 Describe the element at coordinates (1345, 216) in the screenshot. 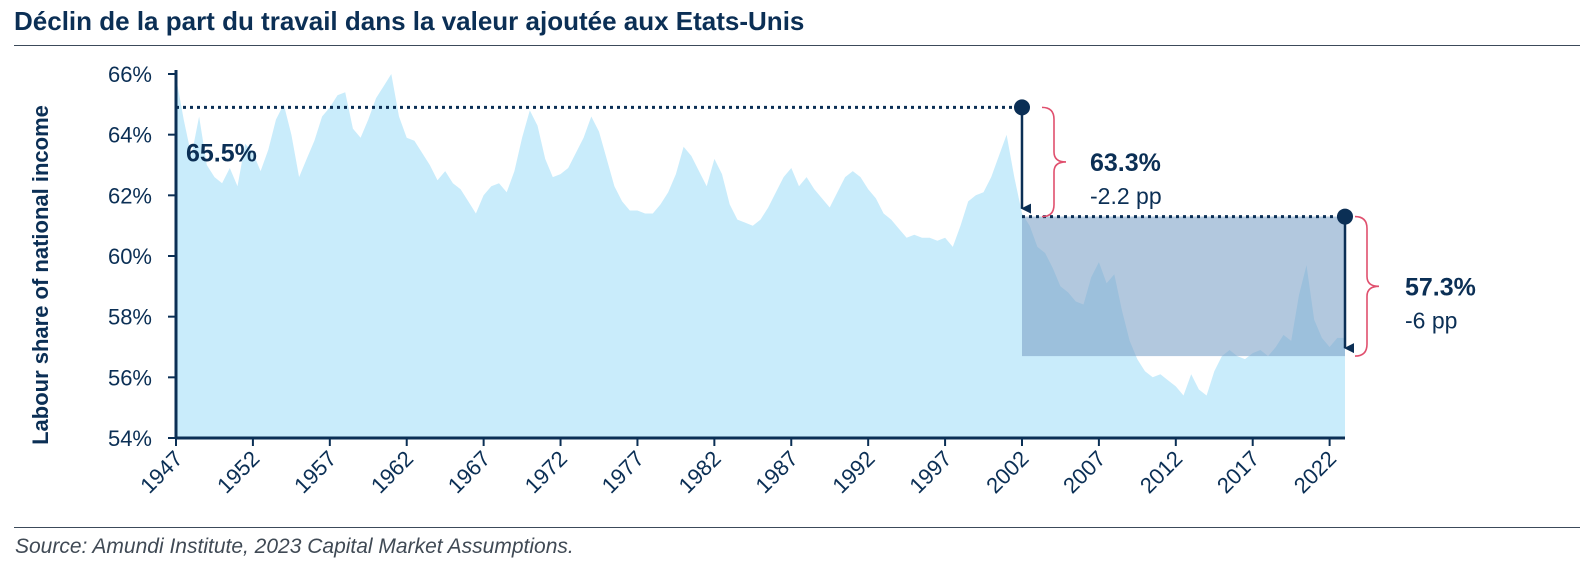

I see `marker-dot-2023` at that location.